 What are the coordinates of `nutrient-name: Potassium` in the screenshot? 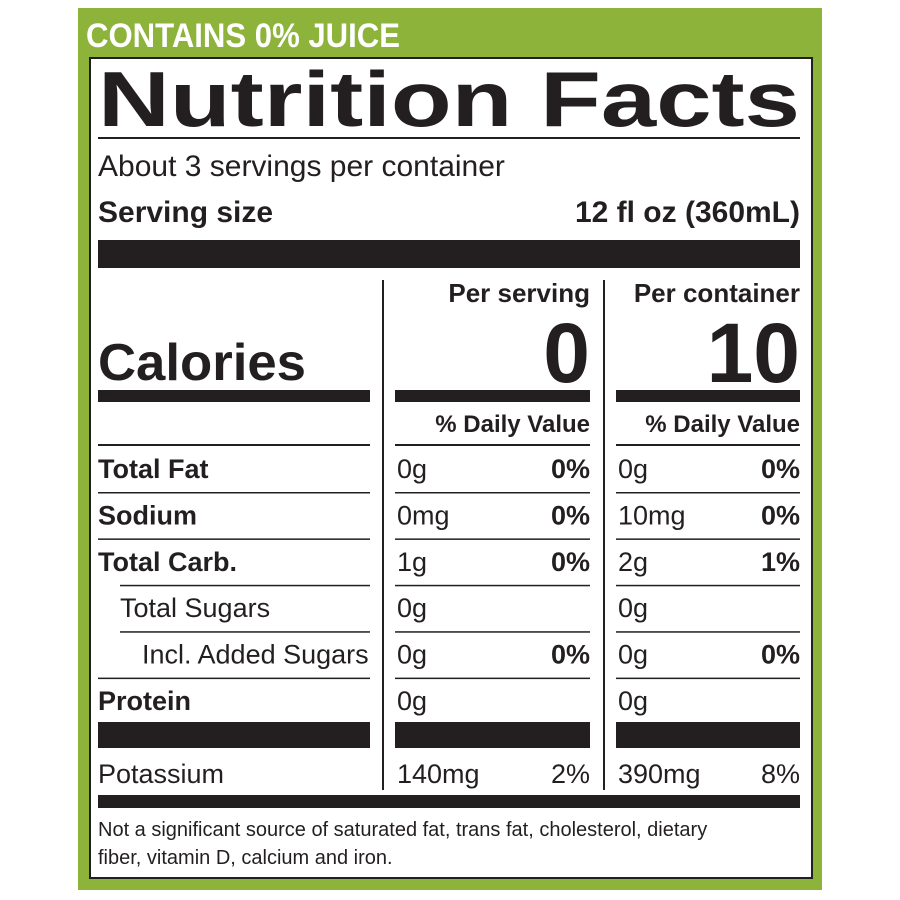 It's located at (161, 774).